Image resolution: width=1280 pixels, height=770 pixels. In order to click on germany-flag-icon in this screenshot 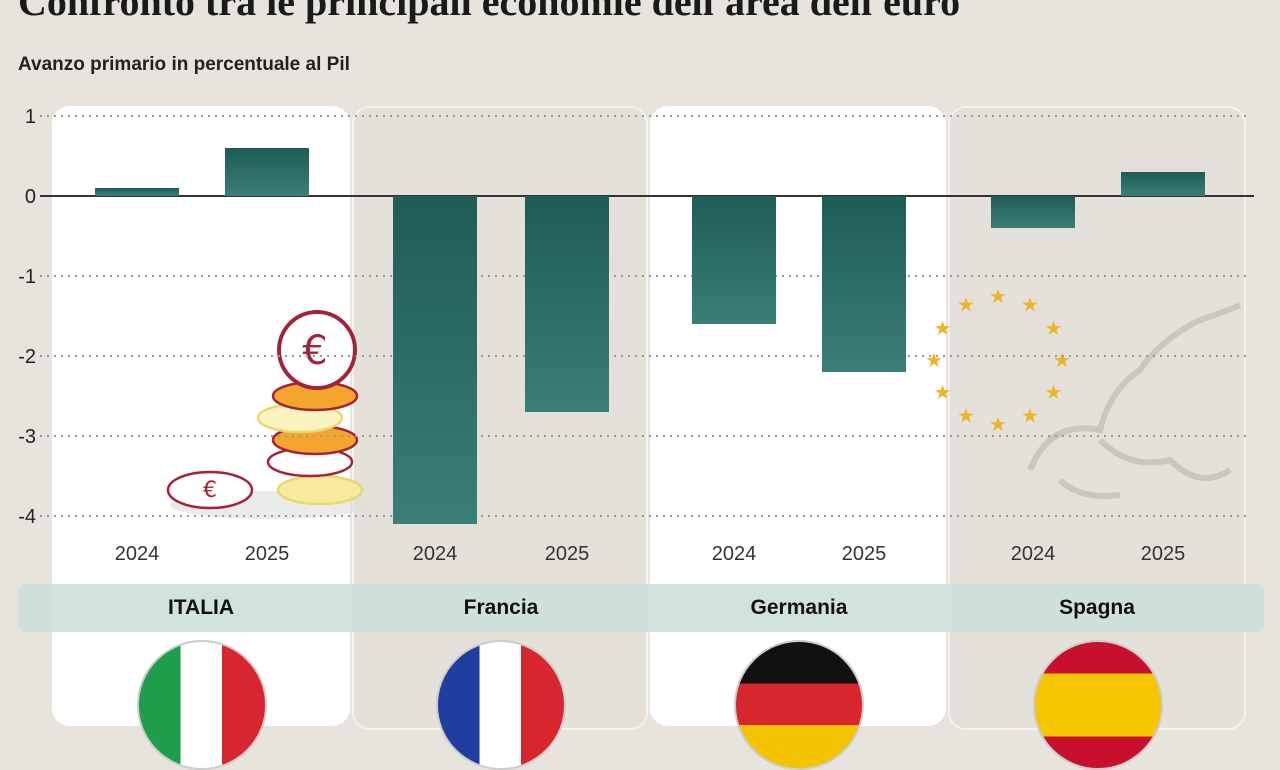, I will do `click(799, 705)`.